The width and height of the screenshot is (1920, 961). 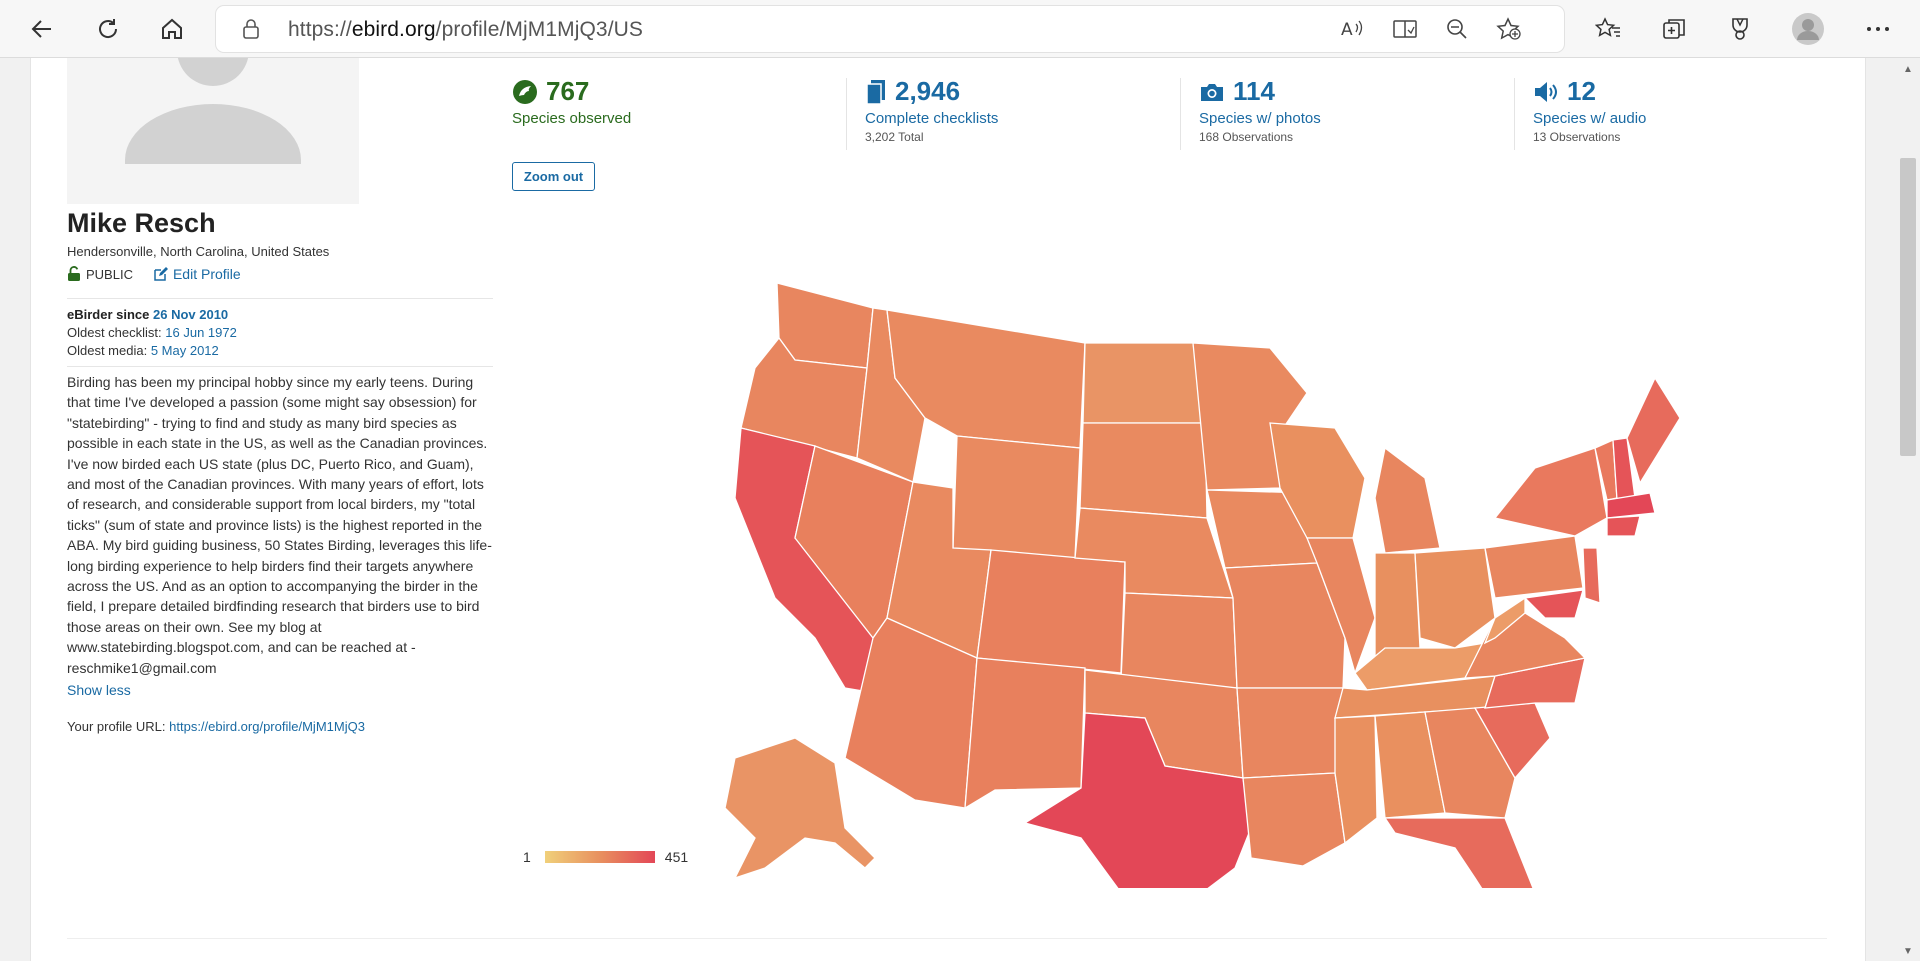 I want to click on audio-icon, so click(x=1546, y=91).